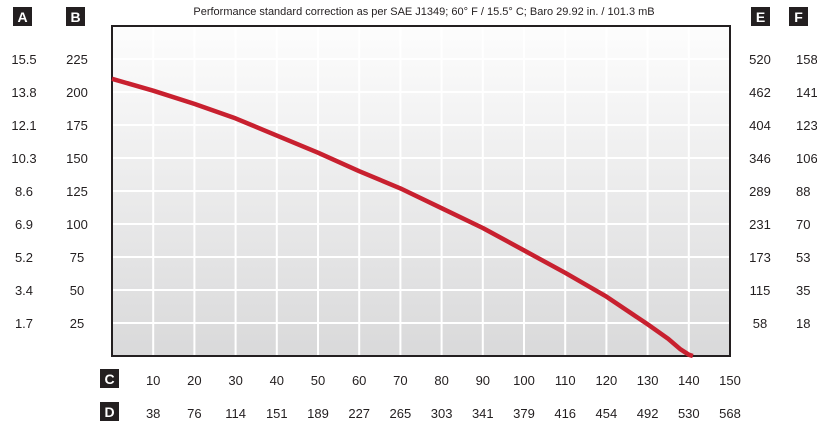  What do you see at coordinates (803, 290) in the screenshot?
I see `y-tick-label-f: 35` at bounding box center [803, 290].